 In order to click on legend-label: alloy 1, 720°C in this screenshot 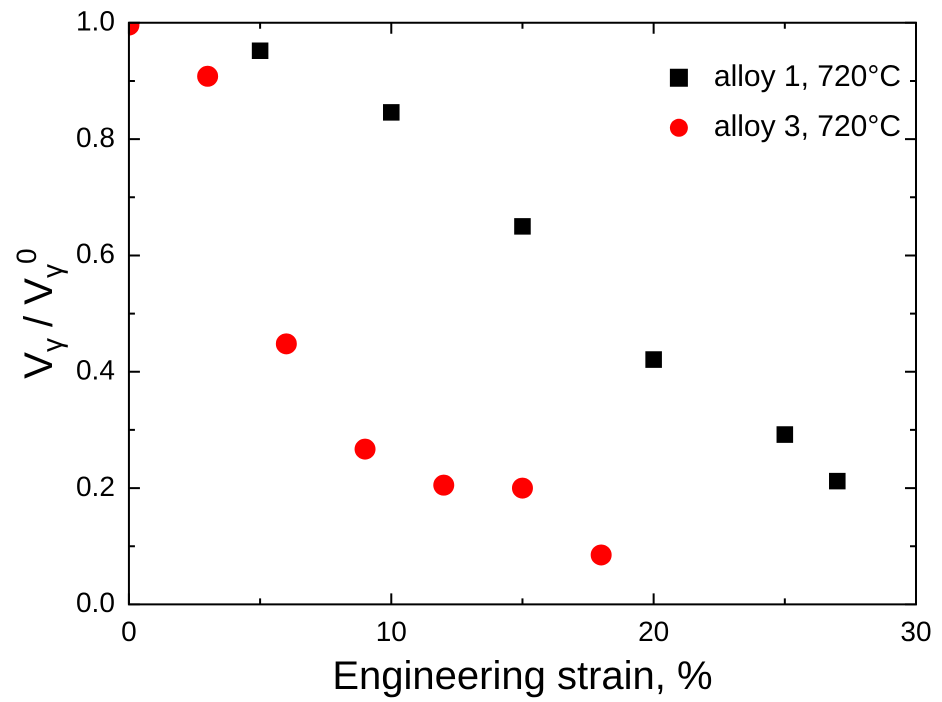, I will do `click(808, 77)`.